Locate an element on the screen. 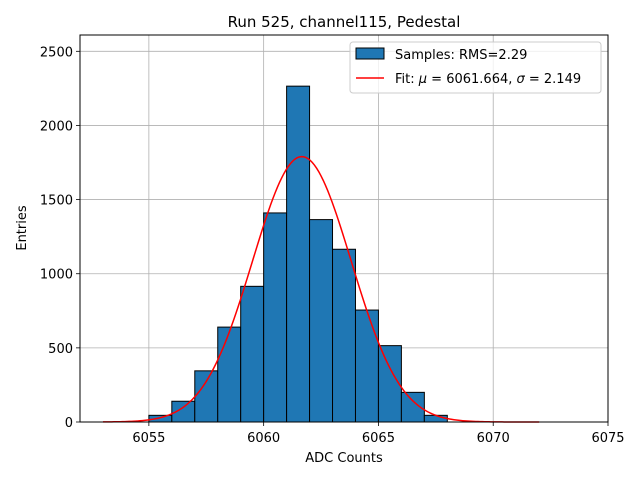 The height and width of the screenshot is (480, 640). x-tick-label: 6065 is located at coordinates (378, 438).